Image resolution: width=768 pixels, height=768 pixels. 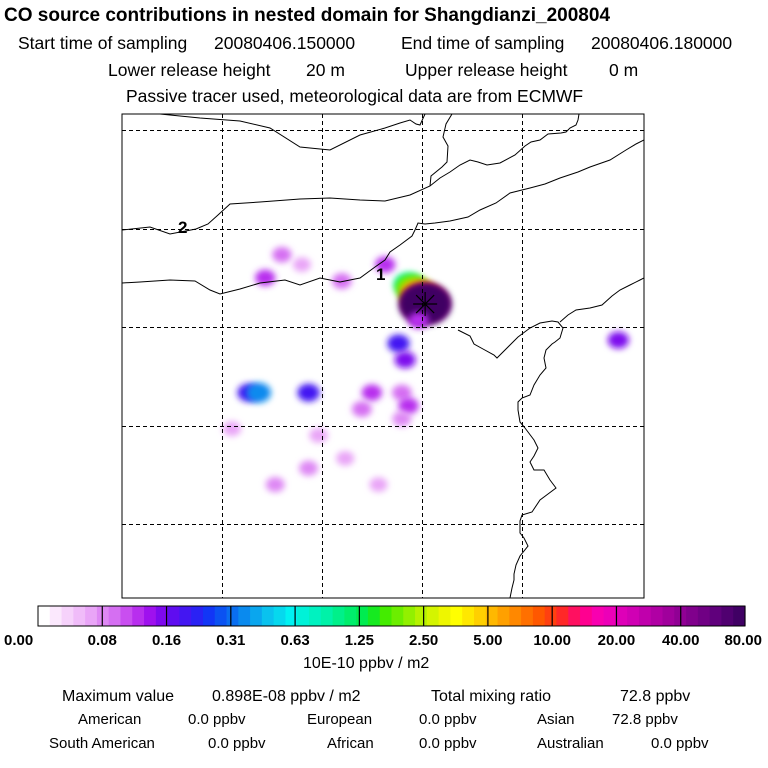 I want to click on border-line-central, so click(x=383, y=217).